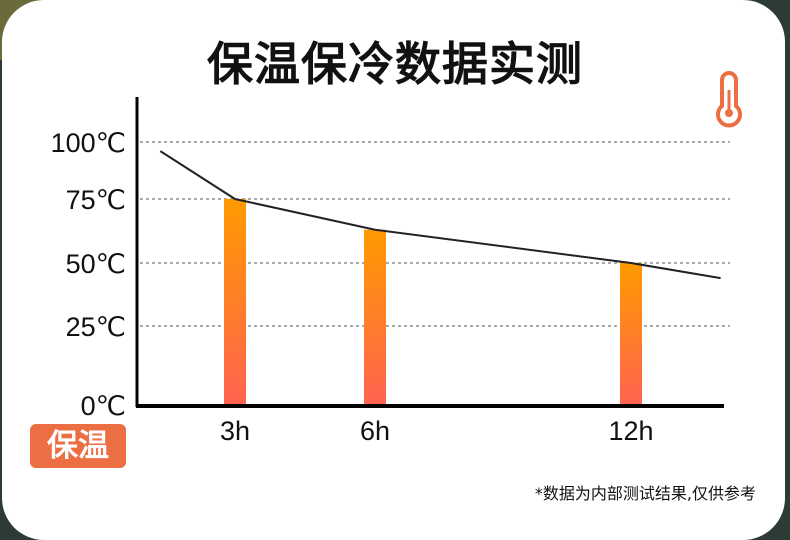 The height and width of the screenshot is (540, 790). I want to click on y-tick-label: 75℃, so click(96, 200).